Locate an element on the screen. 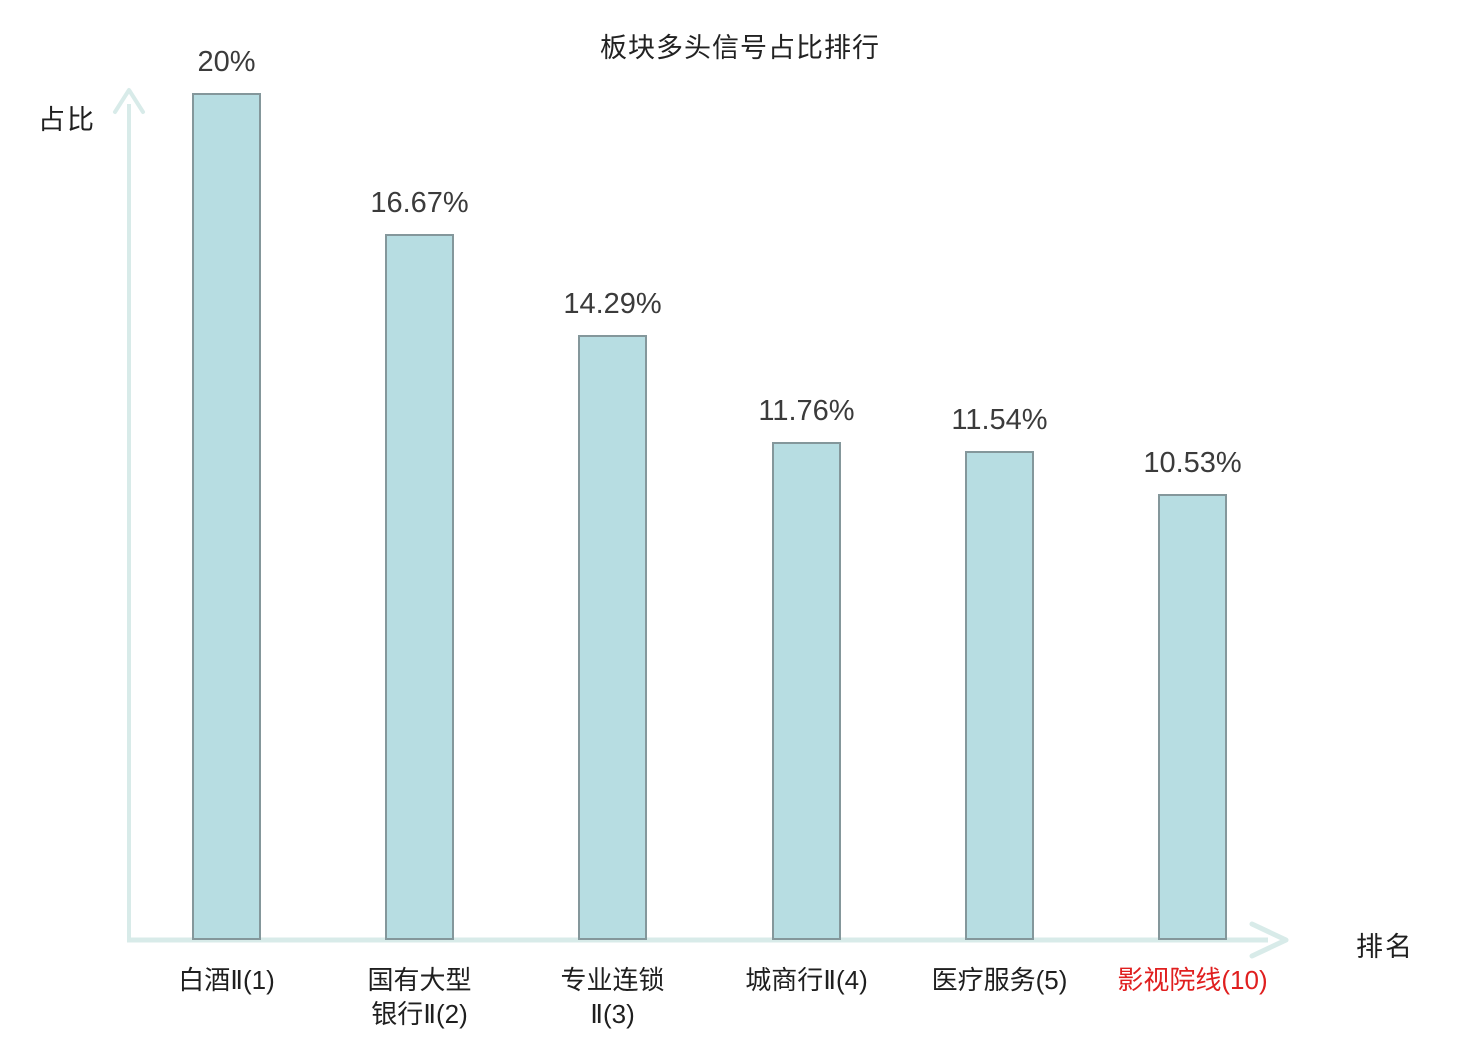  category-label: 国有大型 银行Ⅱ(2) is located at coordinates (419, 997).